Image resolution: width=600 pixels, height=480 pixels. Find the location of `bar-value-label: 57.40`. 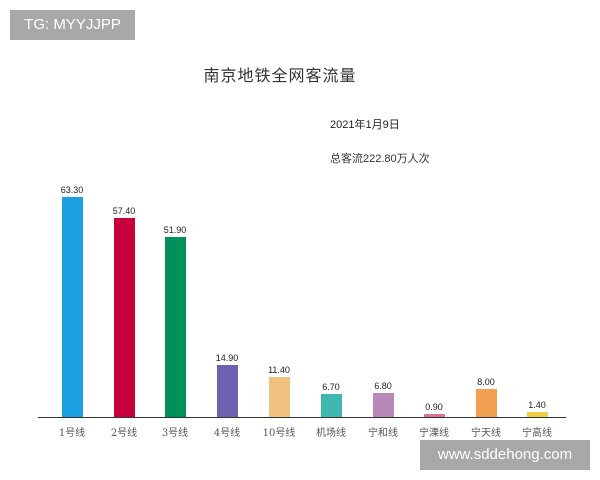

bar-value-label: 57.40 is located at coordinates (124, 210).